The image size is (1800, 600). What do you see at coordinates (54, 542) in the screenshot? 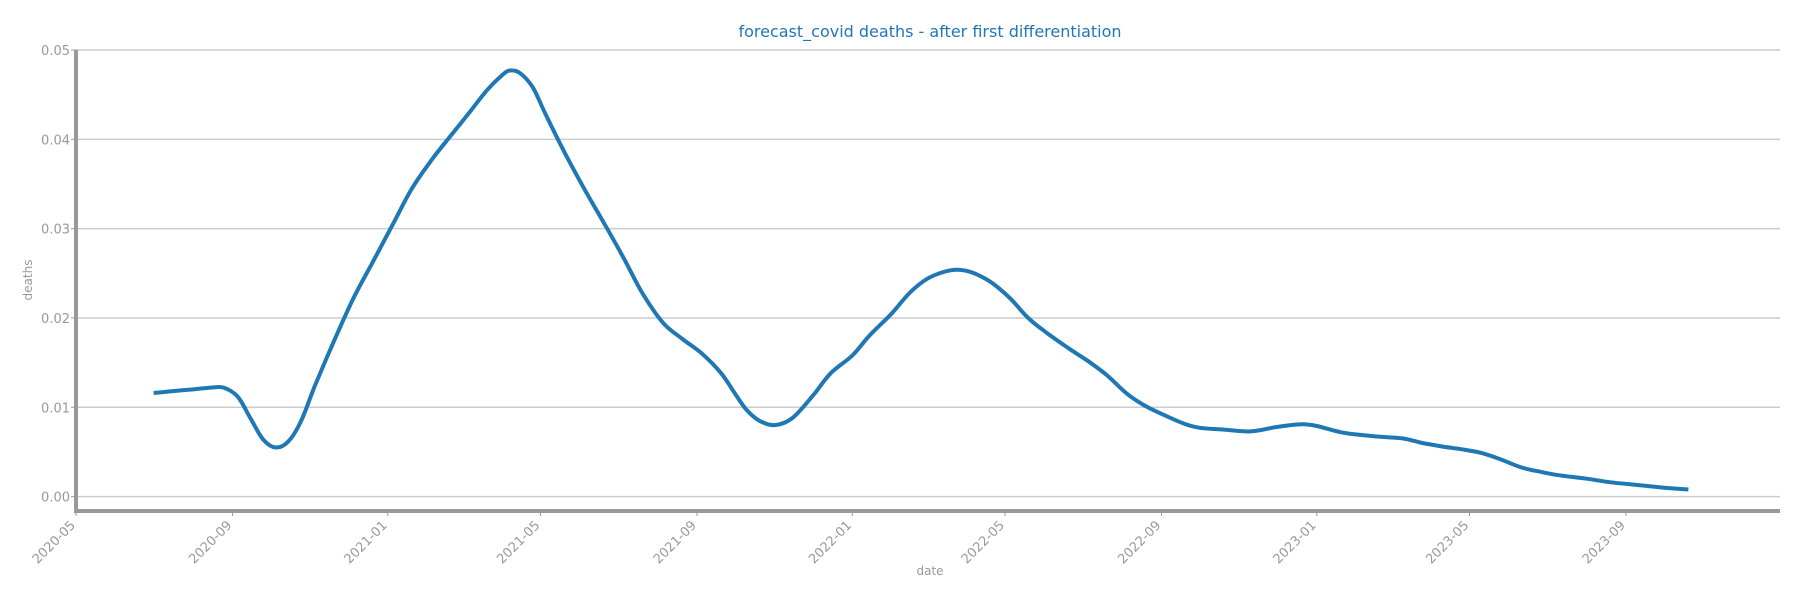
I see `x-tick-label: 2020-05` at bounding box center [54, 542].